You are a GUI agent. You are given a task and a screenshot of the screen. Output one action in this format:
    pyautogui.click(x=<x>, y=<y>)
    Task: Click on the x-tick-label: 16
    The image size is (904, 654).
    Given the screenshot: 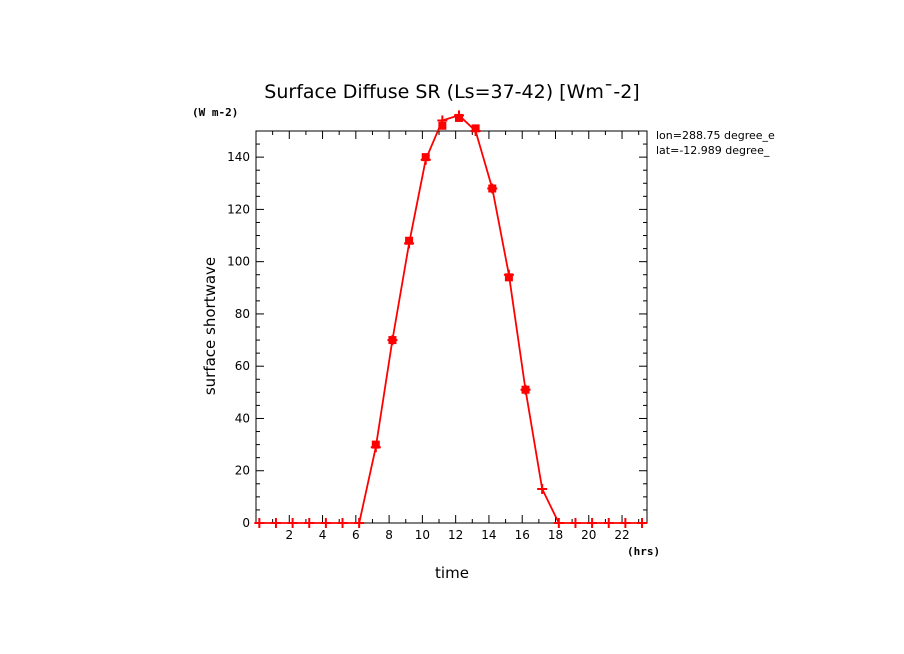 What is the action you would take?
    pyautogui.click(x=522, y=535)
    